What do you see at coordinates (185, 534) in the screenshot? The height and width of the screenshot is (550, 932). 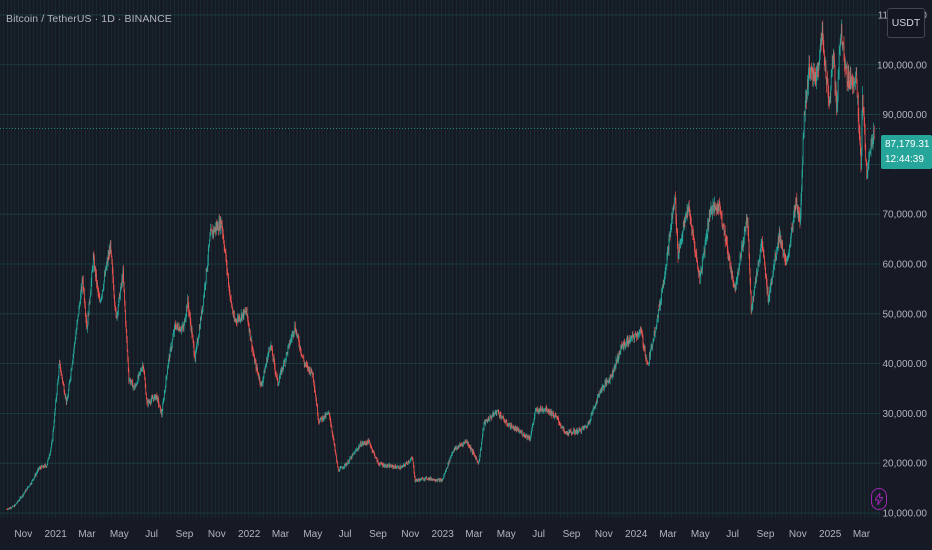 I see `x-tick-label: Sep` at bounding box center [185, 534].